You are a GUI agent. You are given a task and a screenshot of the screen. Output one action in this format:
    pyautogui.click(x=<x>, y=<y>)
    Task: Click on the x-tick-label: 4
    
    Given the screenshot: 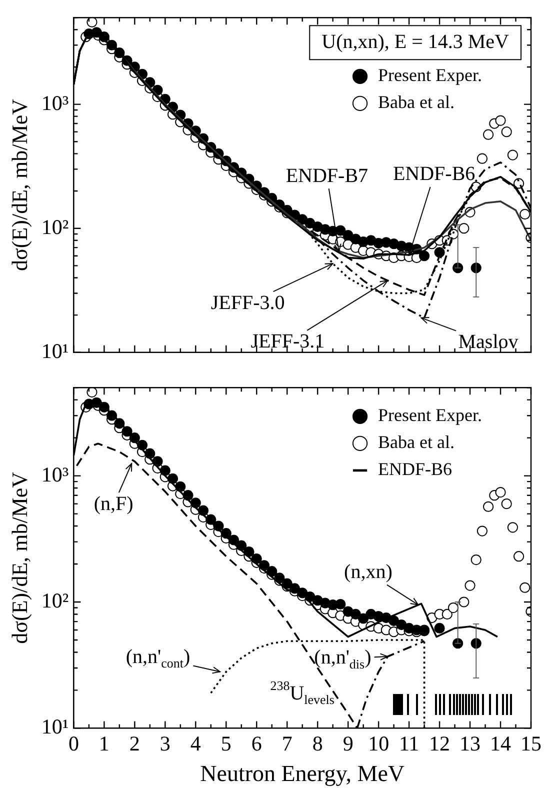 What is the action you would take?
    pyautogui.click(x=196, y=743)
    